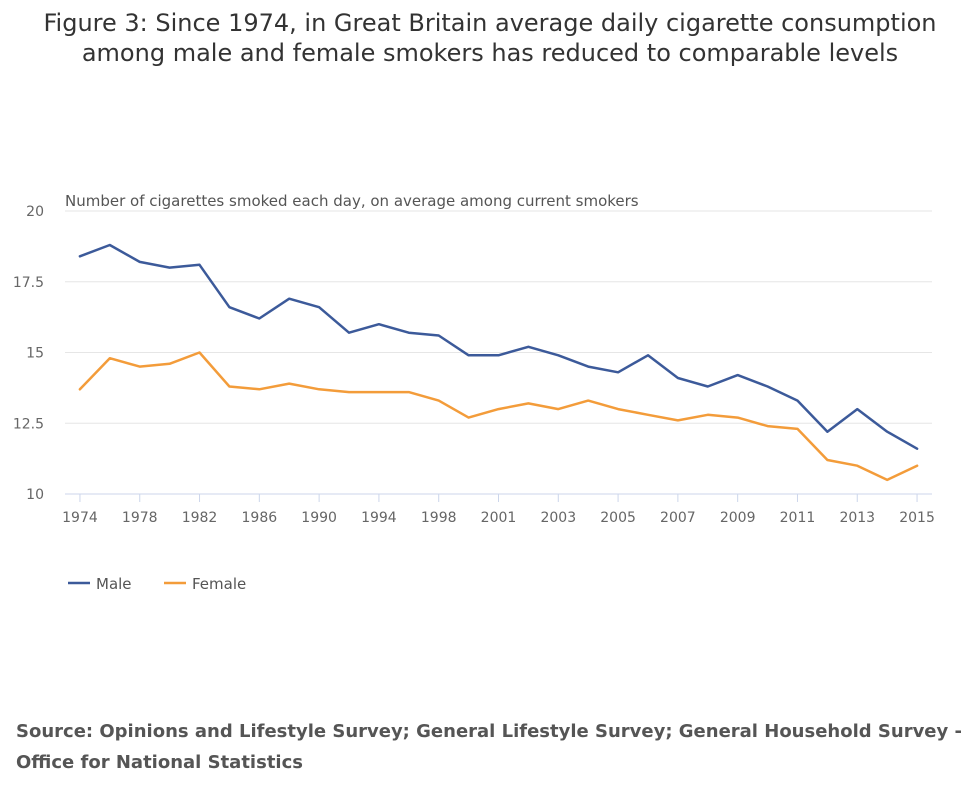  I want to click on x-tick-label: 2013, so click(857, 518).